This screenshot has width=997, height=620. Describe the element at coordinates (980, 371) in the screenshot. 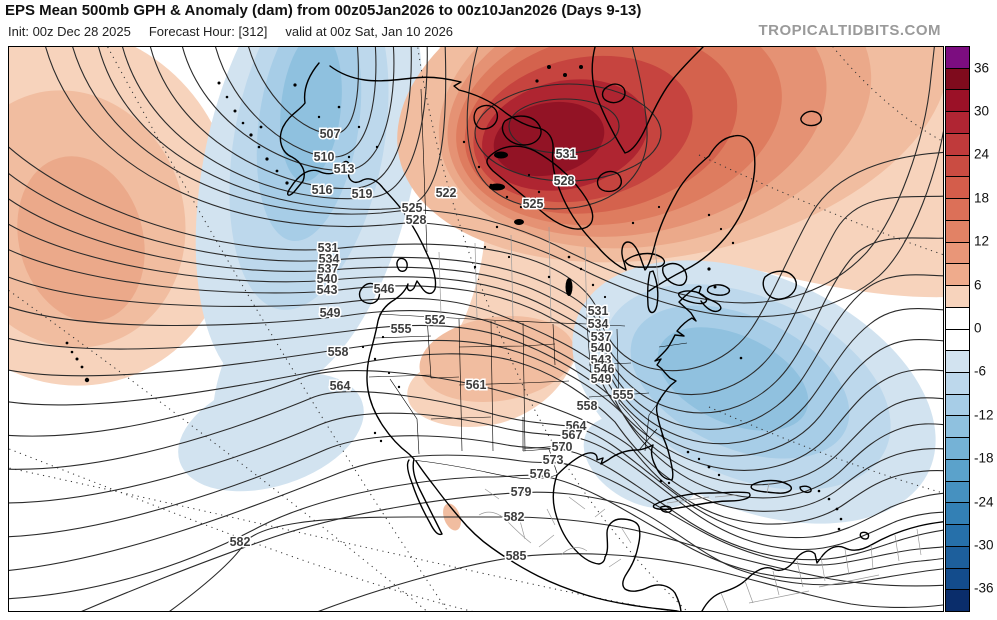

I see `colorbar-tick: -6` at that location.